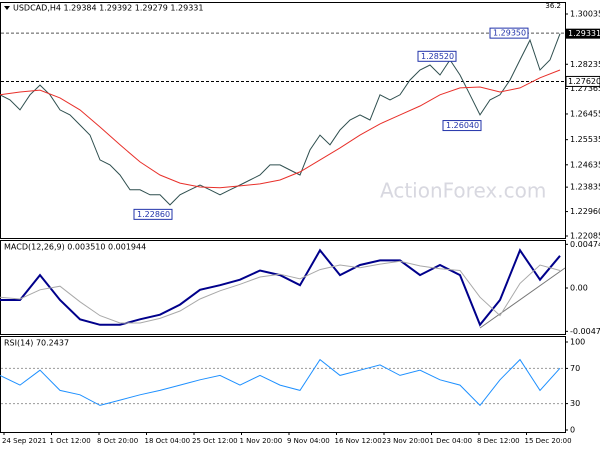 This screenshot has width=600, height=450. What do you see at coordinates (117, 441) in the screenshot?
I see `x-tick-label: 8 Oct 20:00` at bounding box center [117, 441].